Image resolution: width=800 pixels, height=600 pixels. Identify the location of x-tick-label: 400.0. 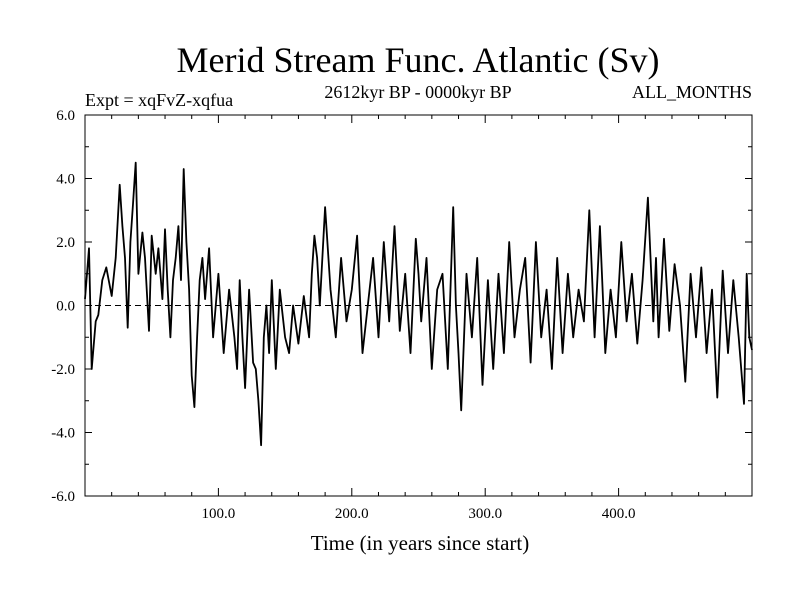
(619, 514).